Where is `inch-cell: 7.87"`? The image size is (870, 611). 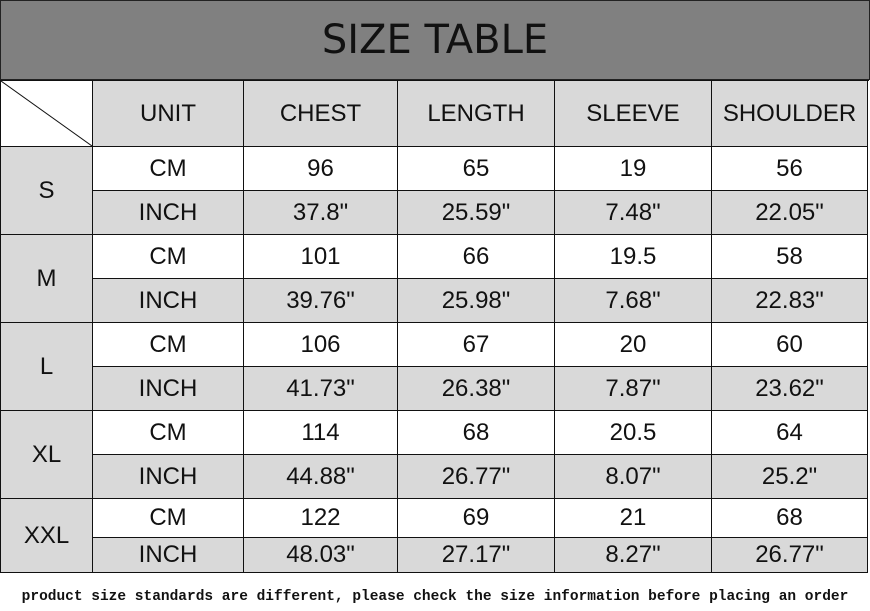 inch-cell: 7.87" is located at coordinates (633, 389).